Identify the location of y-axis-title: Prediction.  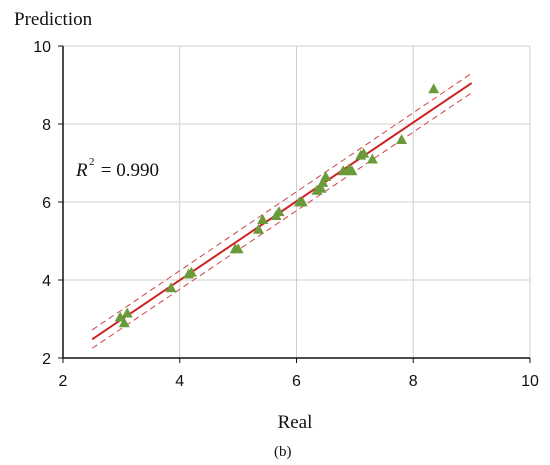
(53, 19).